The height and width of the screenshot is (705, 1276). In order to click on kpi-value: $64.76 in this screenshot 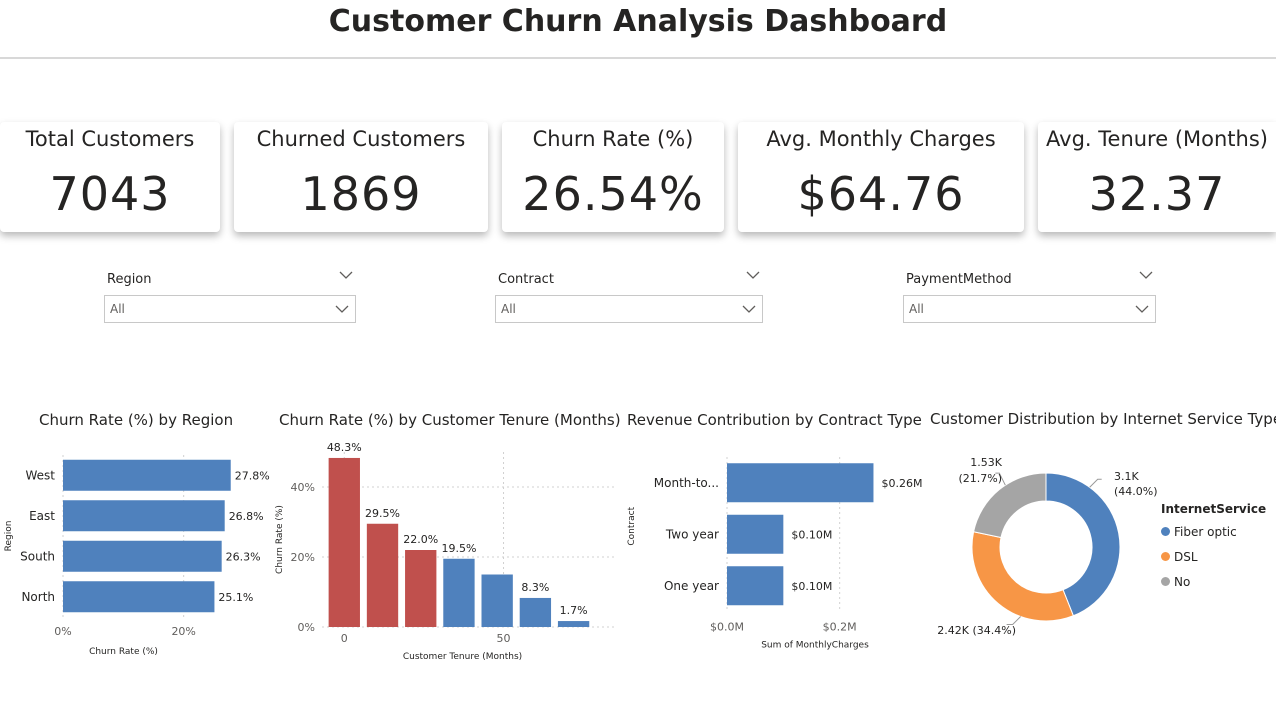, I will do `click(881, 194)`.